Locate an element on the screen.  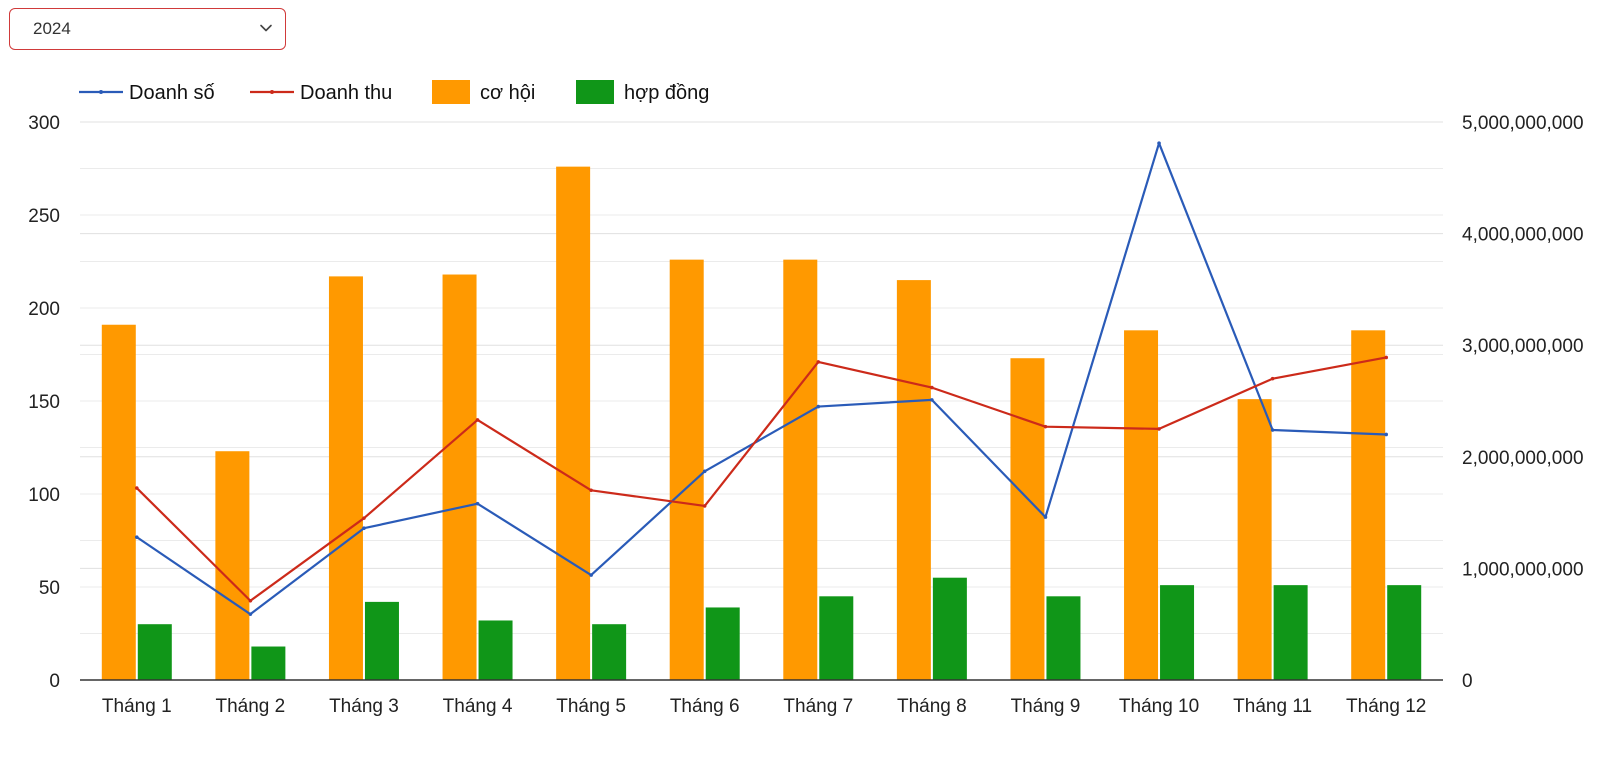
right-tick-label: 5,000,000,000 is located at coordinates (1523, 123).